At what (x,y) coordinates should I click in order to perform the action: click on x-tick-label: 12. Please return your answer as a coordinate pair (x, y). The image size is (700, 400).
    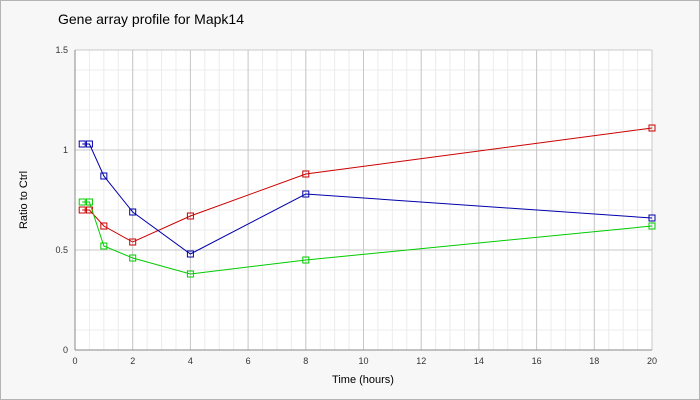
    Looking at the image, I should click on (421, 361).